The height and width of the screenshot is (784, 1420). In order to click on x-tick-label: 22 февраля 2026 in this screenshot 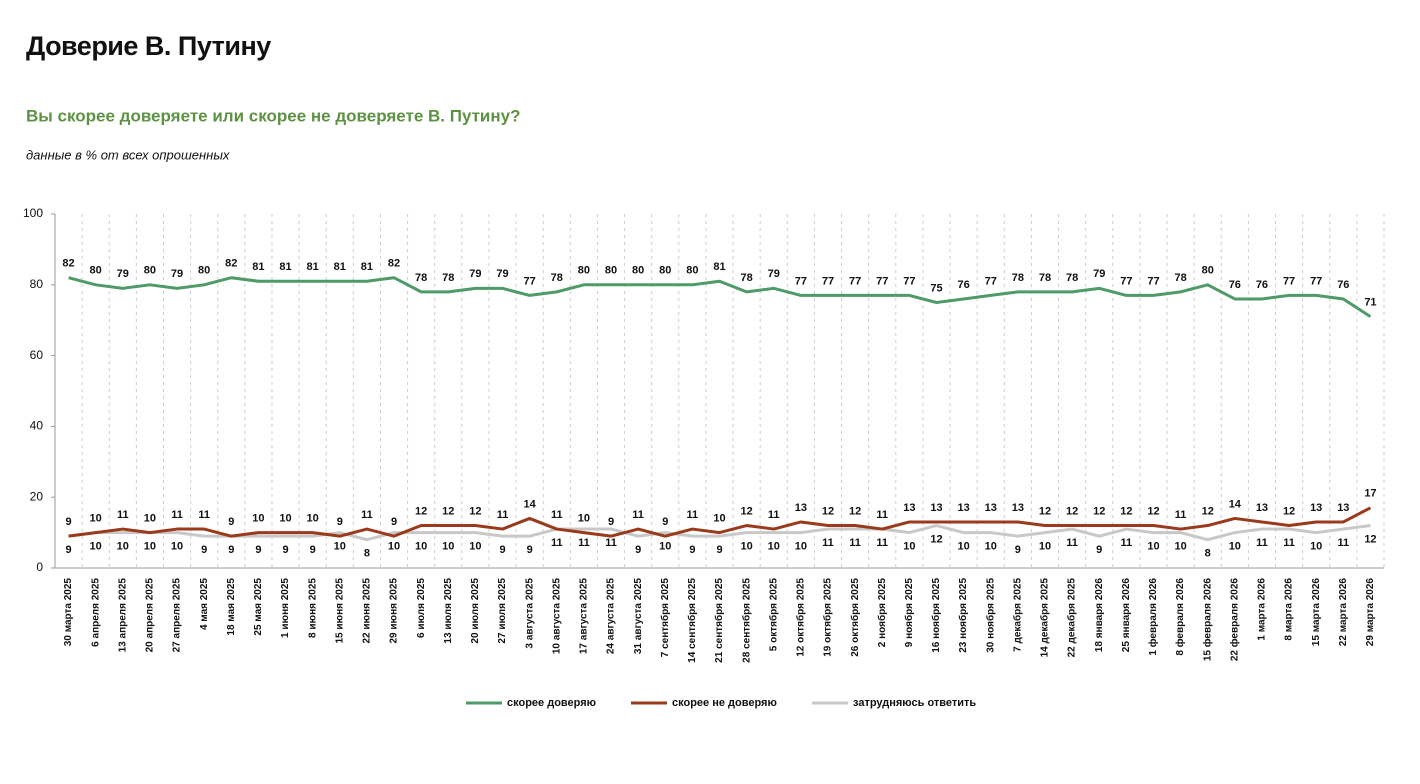, I will do `click(1234, 620)`.